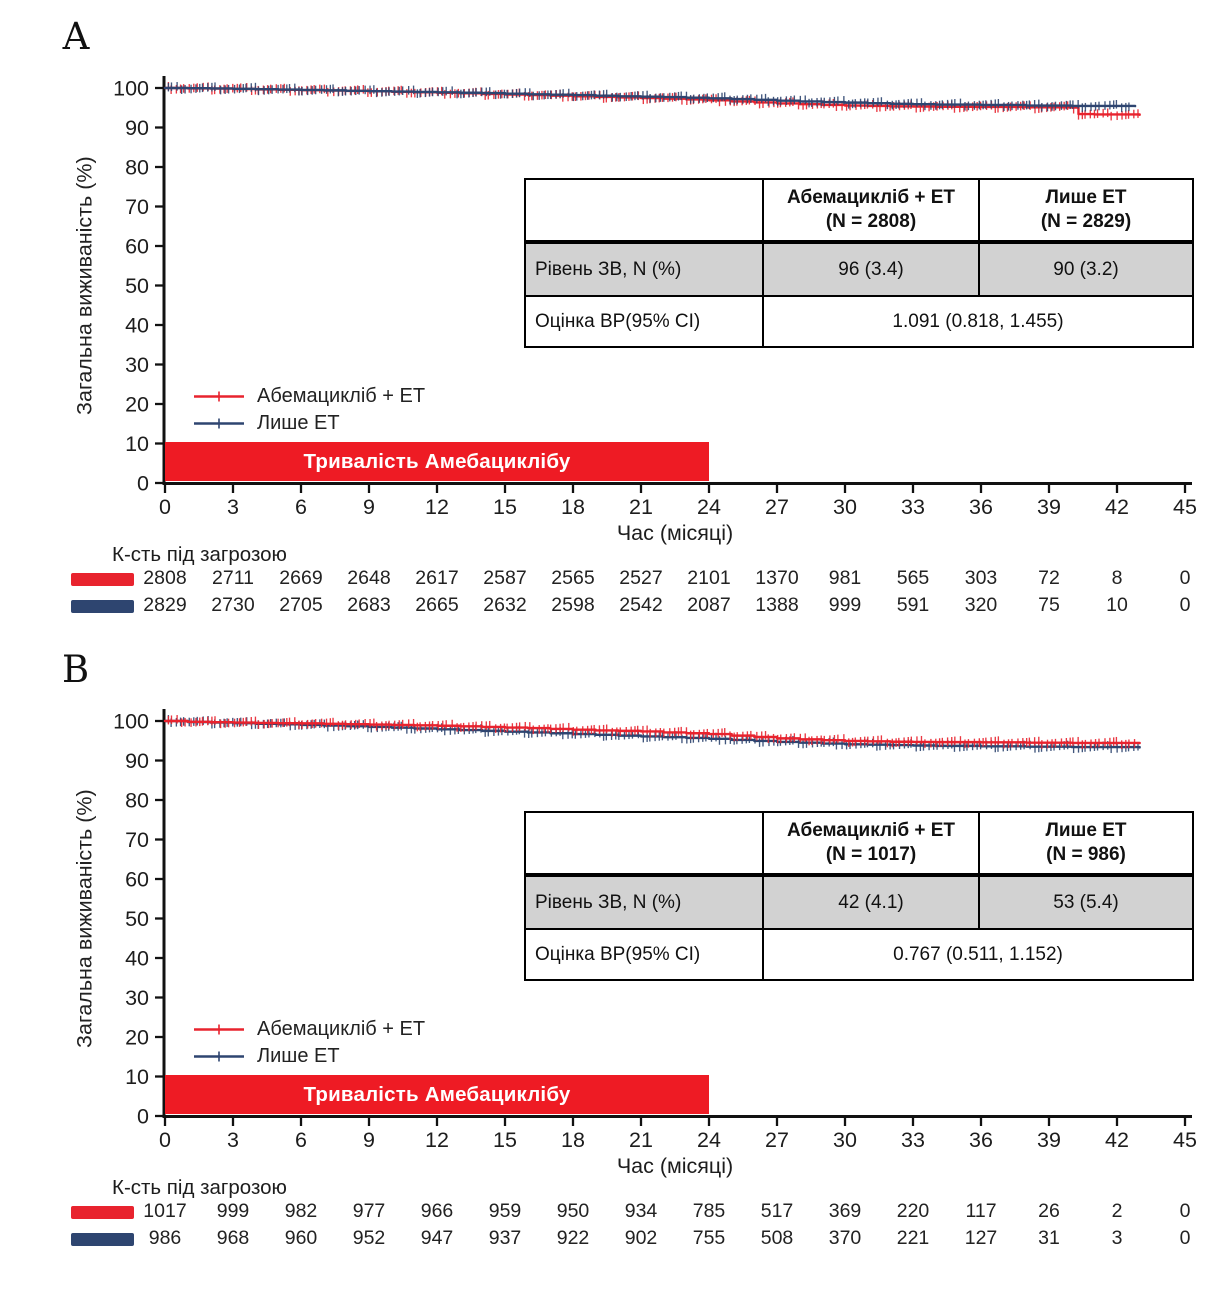 Image resolution: width=1231 pixels, height=1289 pixels. I want to click on risk-count: 986, so click(165, 1238).